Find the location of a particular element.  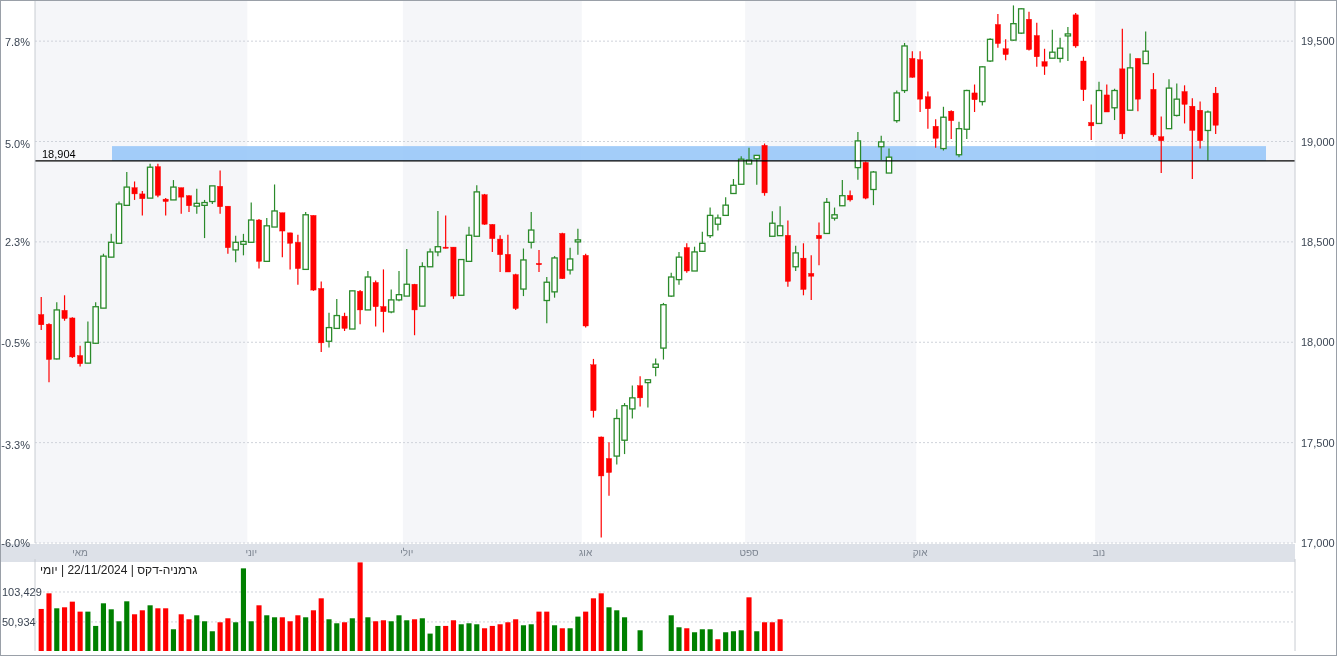

y-tick-label: 18,000 is located at coordinates (1318, 342).